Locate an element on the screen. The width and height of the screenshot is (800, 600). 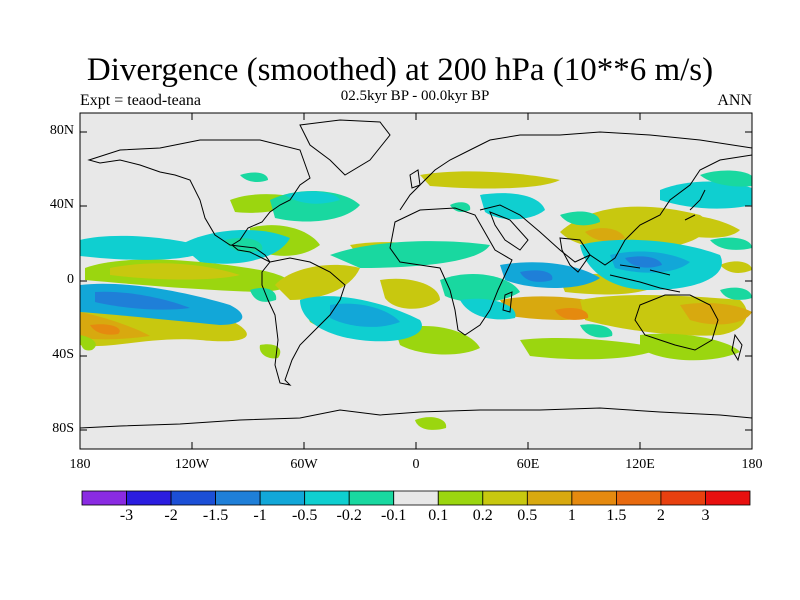
lon-label-120w: 120W is located at coordinates (192, 464).